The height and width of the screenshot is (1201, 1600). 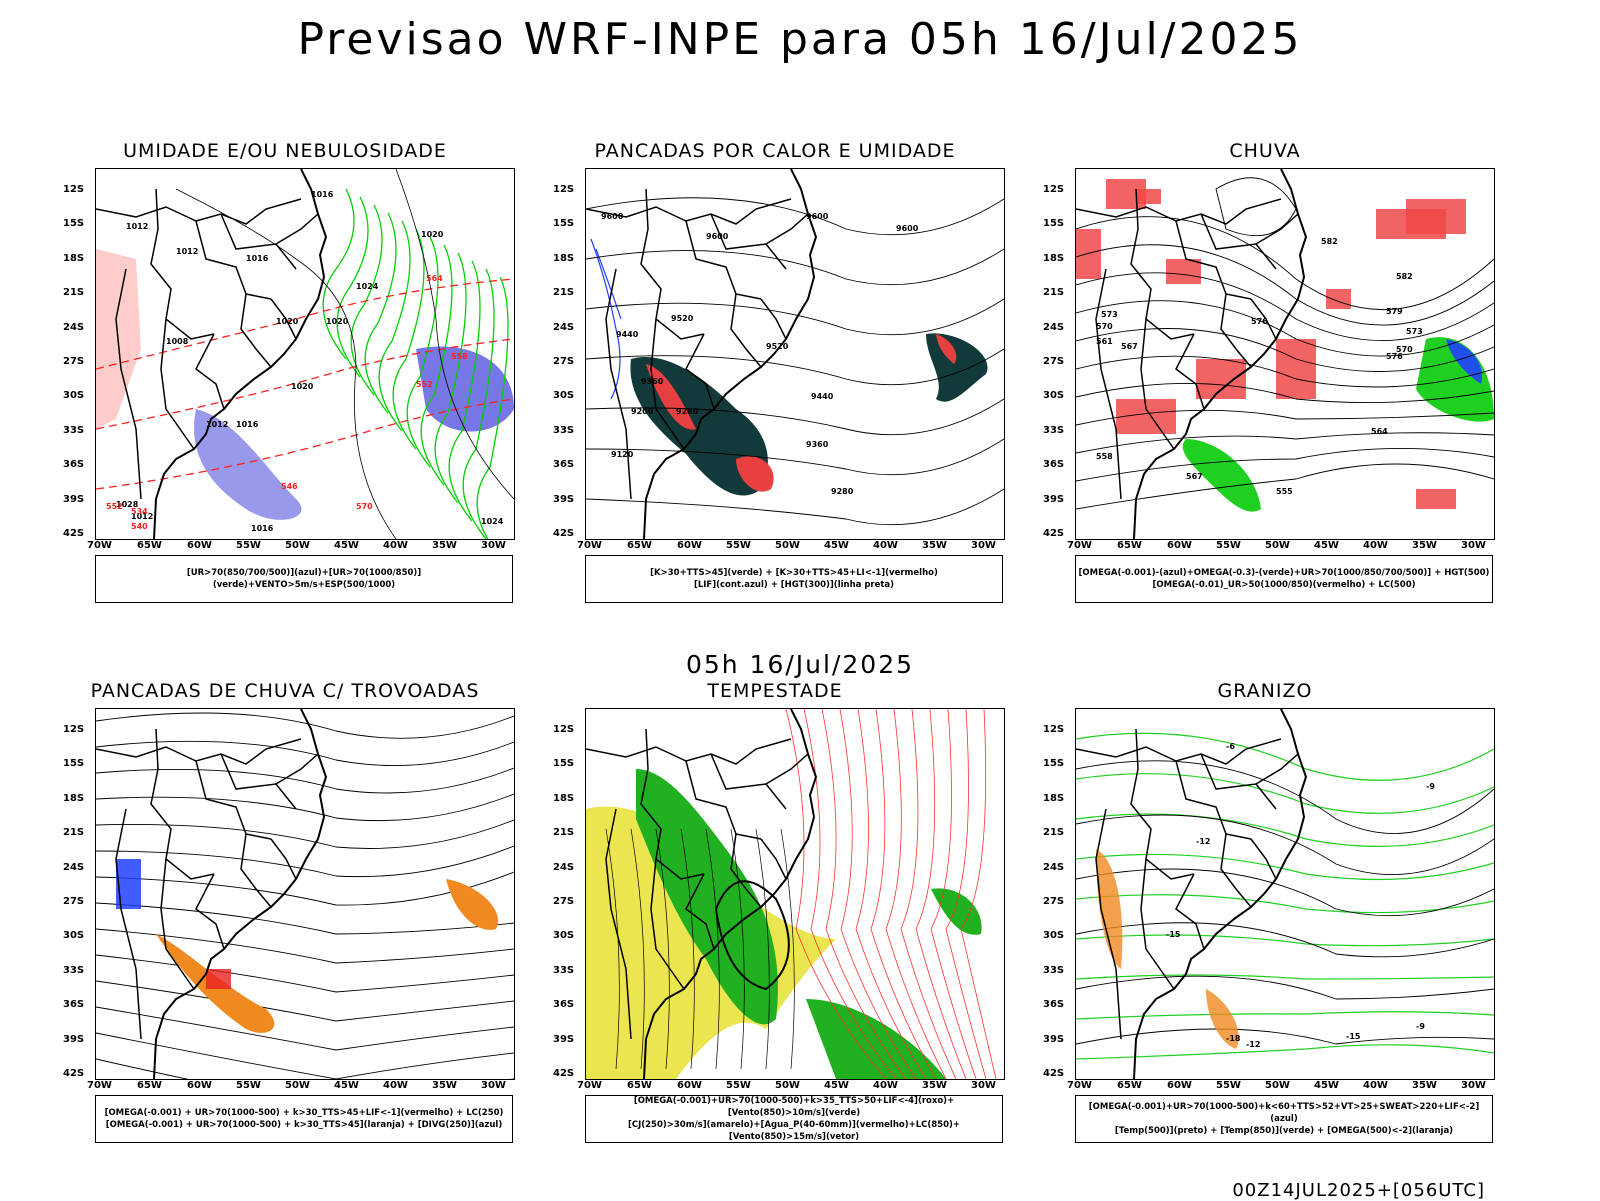 What do you see at coordinates (1285, 904) in the screenshot?
I see `temp850-green` at bounding box center [1285, 904].